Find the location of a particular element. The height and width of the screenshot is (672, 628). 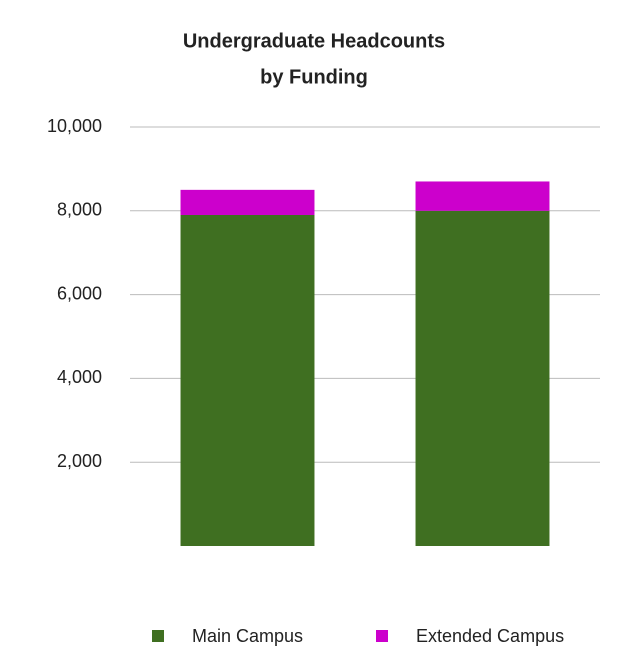

y-tick-label: 4,000 is located at coordinates (79, 377).